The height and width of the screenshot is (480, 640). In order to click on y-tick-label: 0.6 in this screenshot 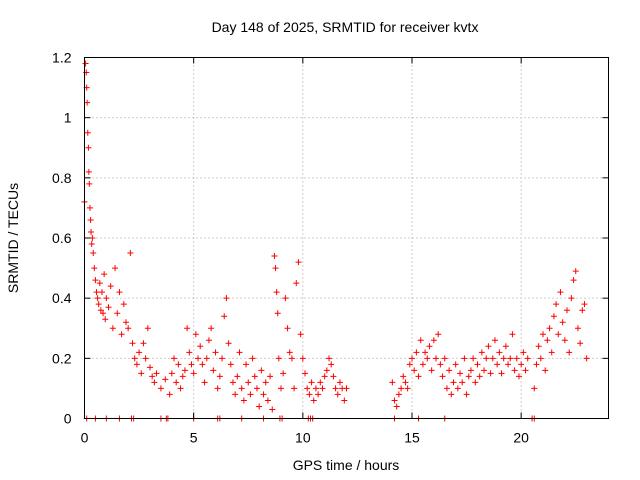, I will do `click(62, 238)`.